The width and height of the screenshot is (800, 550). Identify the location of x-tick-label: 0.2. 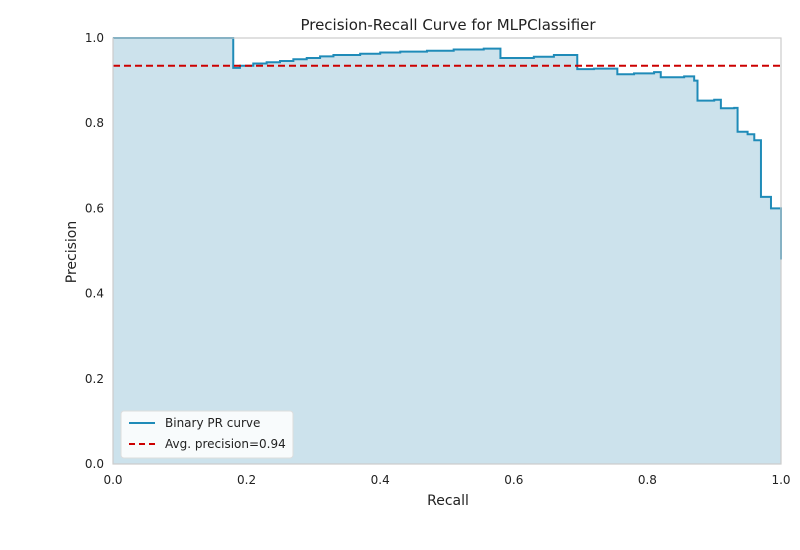
(246, 480).